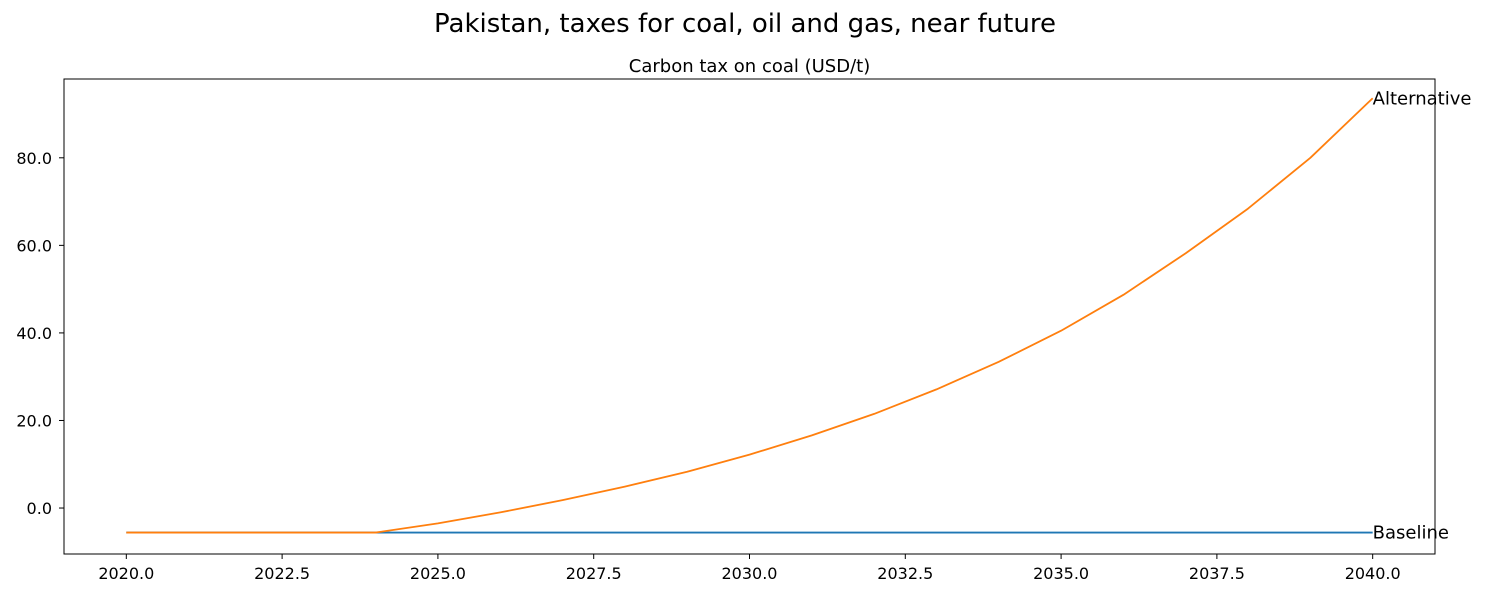 This screenshot has height=593, width=1489. I want to click on x-tick-label: 2032.5, so click(905, 573).